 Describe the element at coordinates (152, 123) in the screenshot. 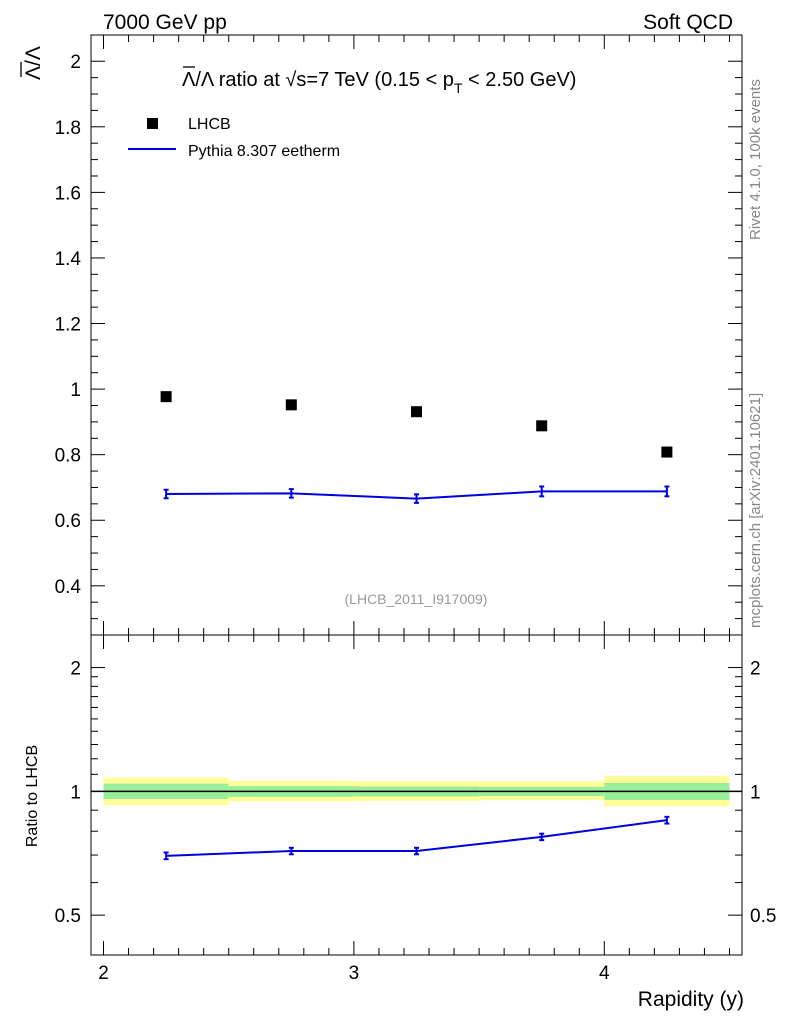

I see `legend-marker-lhcb` at that location.